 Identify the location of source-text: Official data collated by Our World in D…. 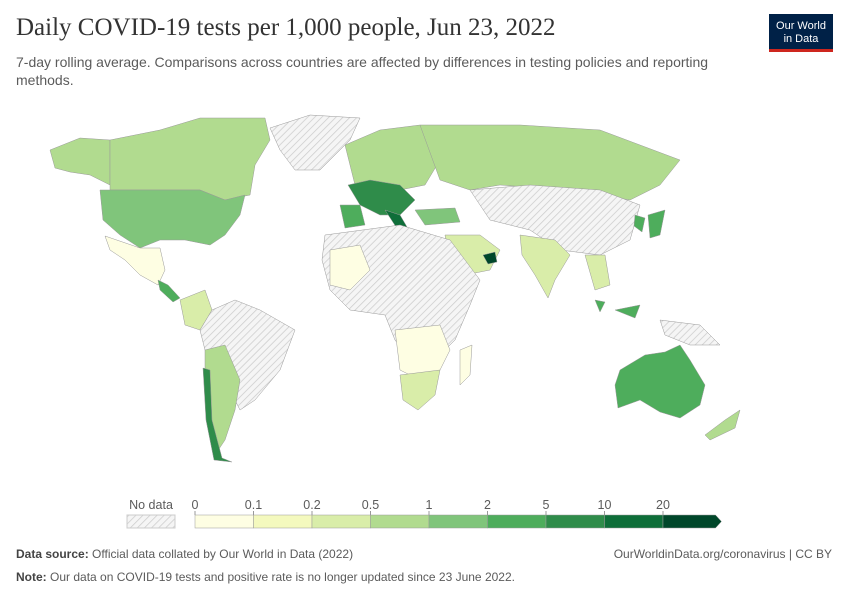
(223, 554).